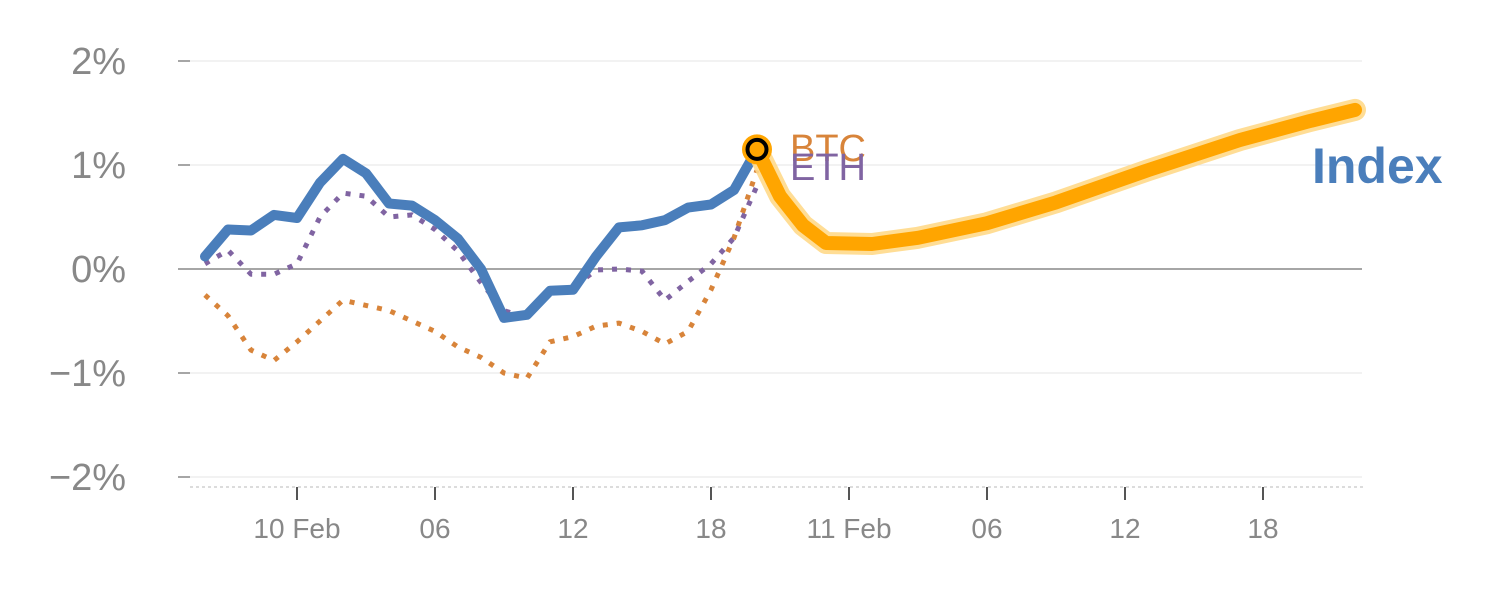 This screenshot has width=1500, height=600. I want to click on projection-series-line, so click(1056, 176).